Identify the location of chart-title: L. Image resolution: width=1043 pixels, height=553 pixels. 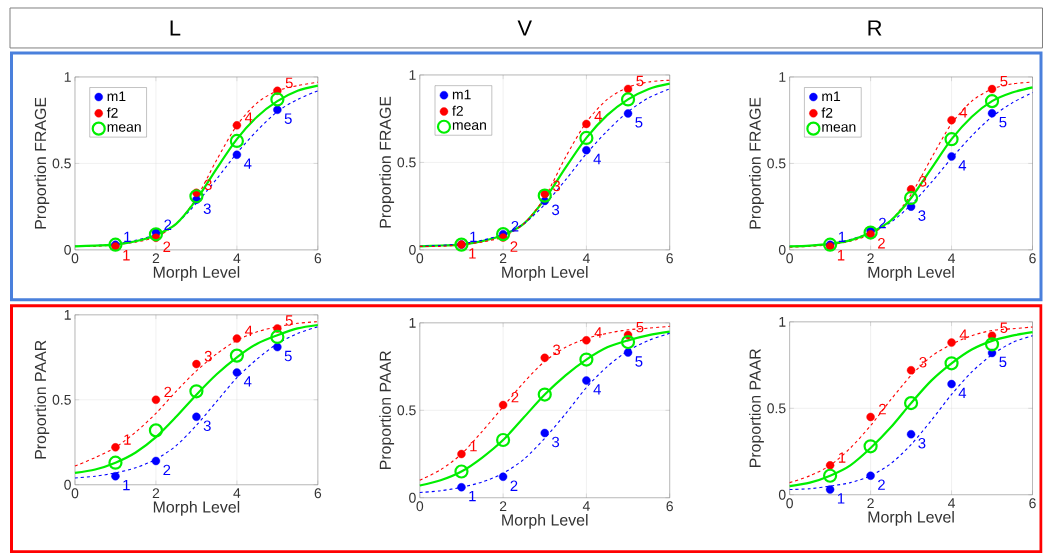
(175, 28).